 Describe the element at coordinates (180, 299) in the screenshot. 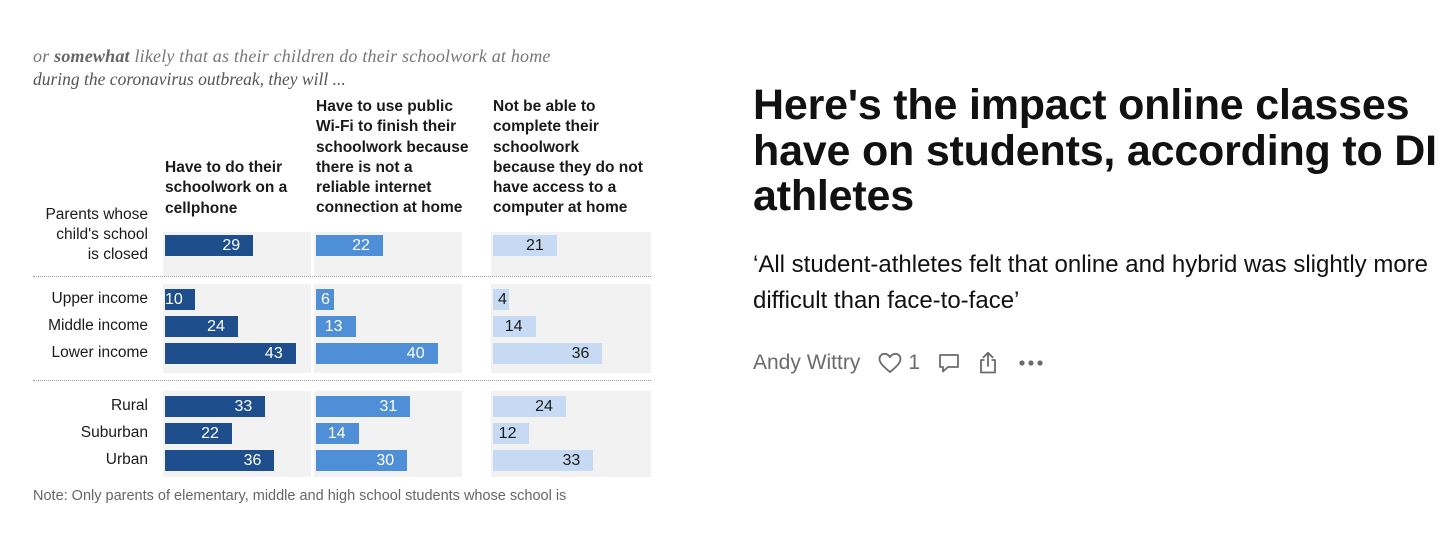

I see `bar: 10` at that location.